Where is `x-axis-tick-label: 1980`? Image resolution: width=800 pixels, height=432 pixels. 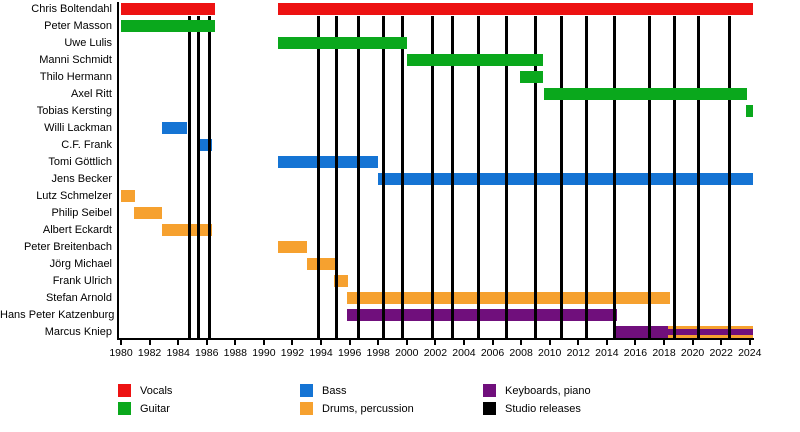 x-axis-tick-label: 1980 is located at coordinates (121, 353).